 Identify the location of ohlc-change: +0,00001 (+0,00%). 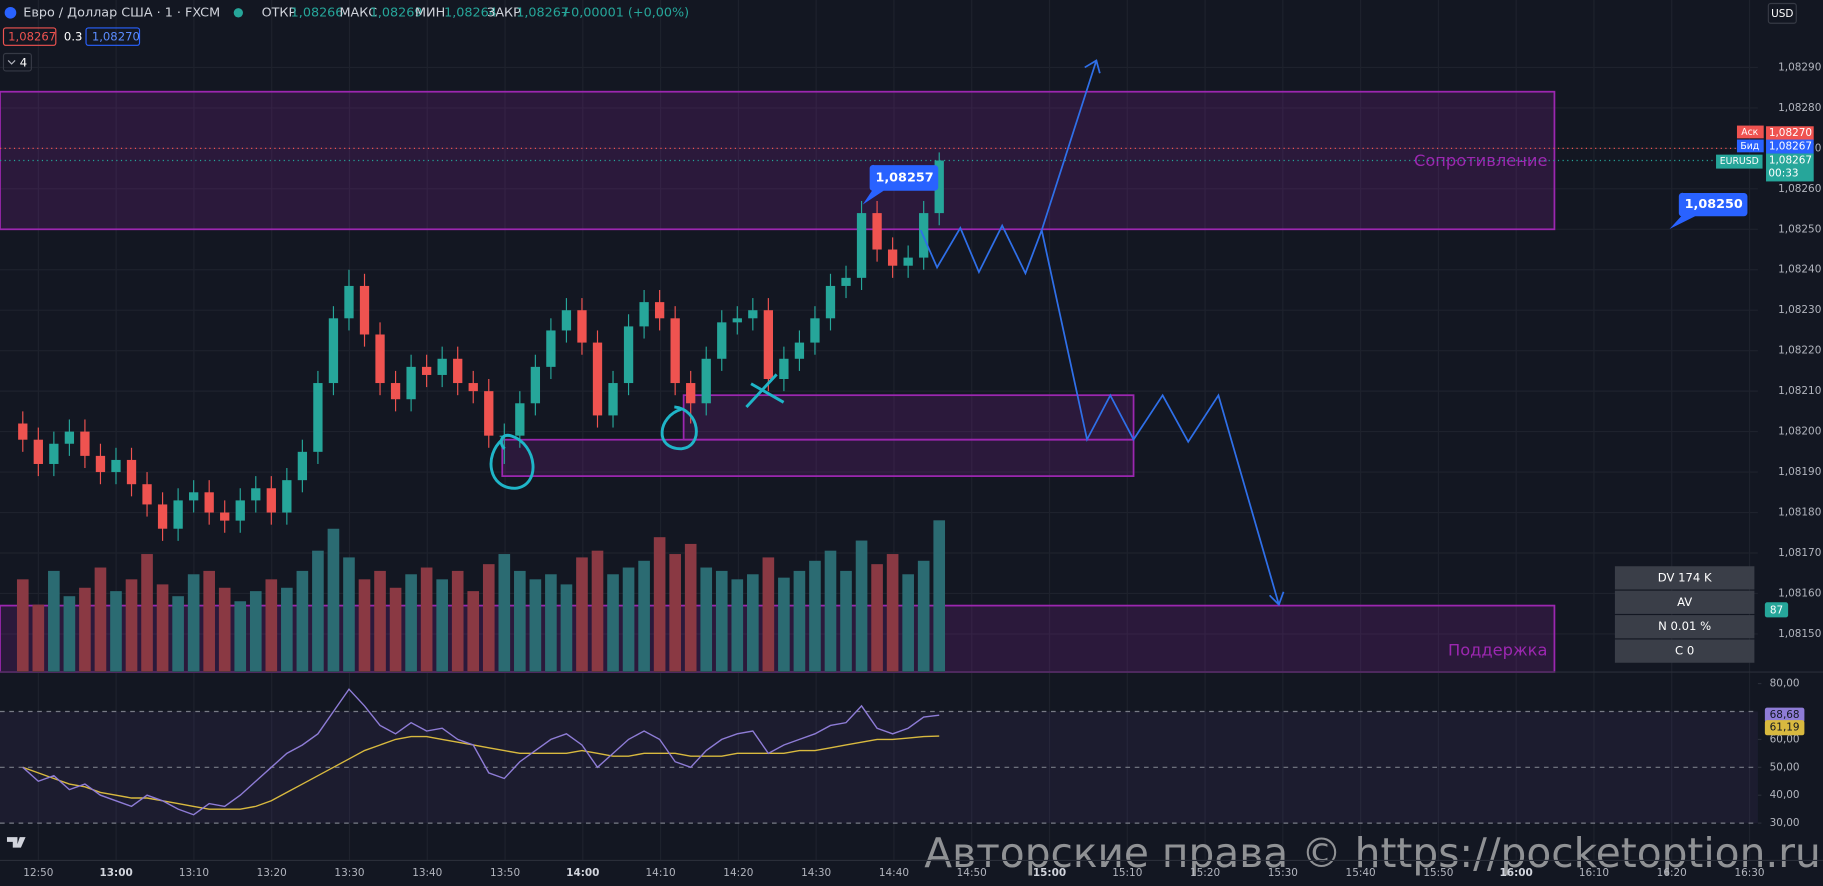
(624, 12).